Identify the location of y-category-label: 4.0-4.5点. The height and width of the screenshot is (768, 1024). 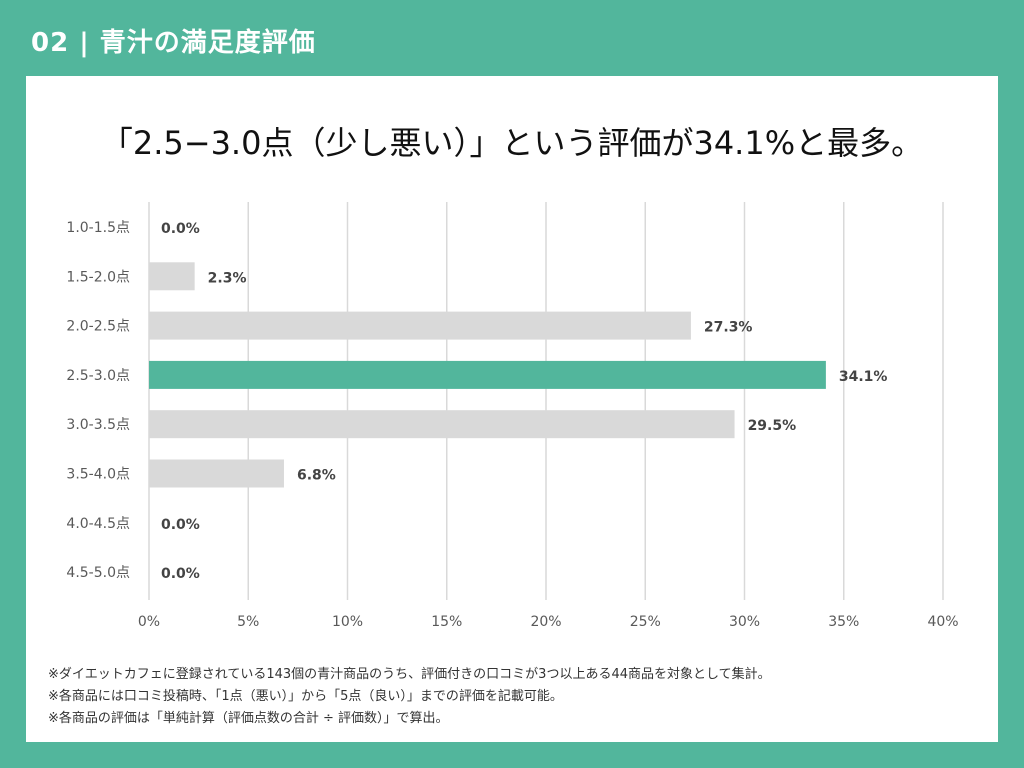
(98, 524).